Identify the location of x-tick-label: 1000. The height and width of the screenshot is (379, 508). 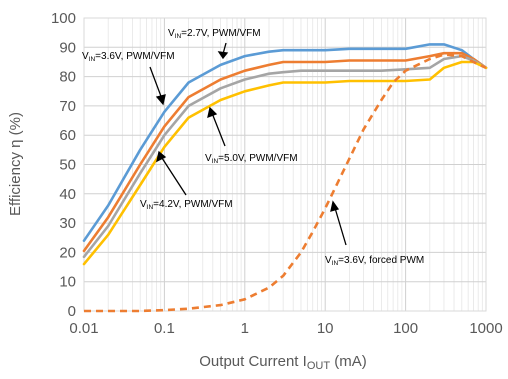
(485, 328).